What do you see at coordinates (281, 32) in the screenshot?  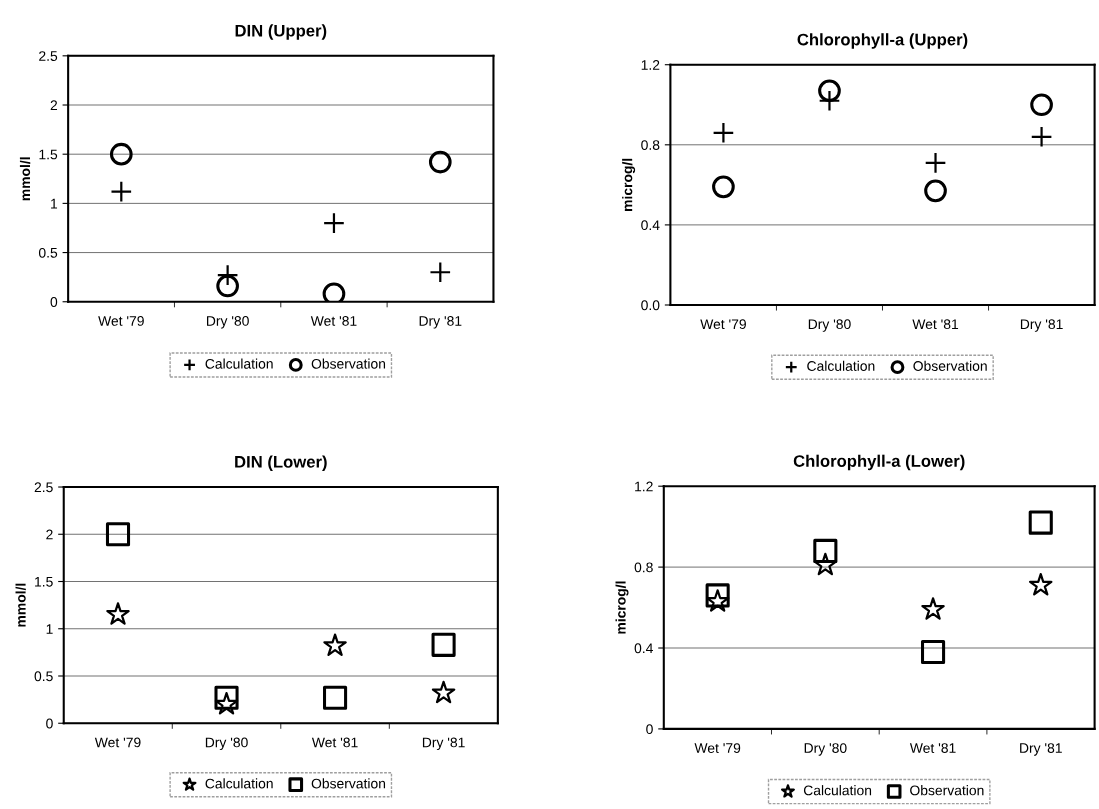 I see `chart-title: DIN (Upper)` at bounding box center [281, 32].